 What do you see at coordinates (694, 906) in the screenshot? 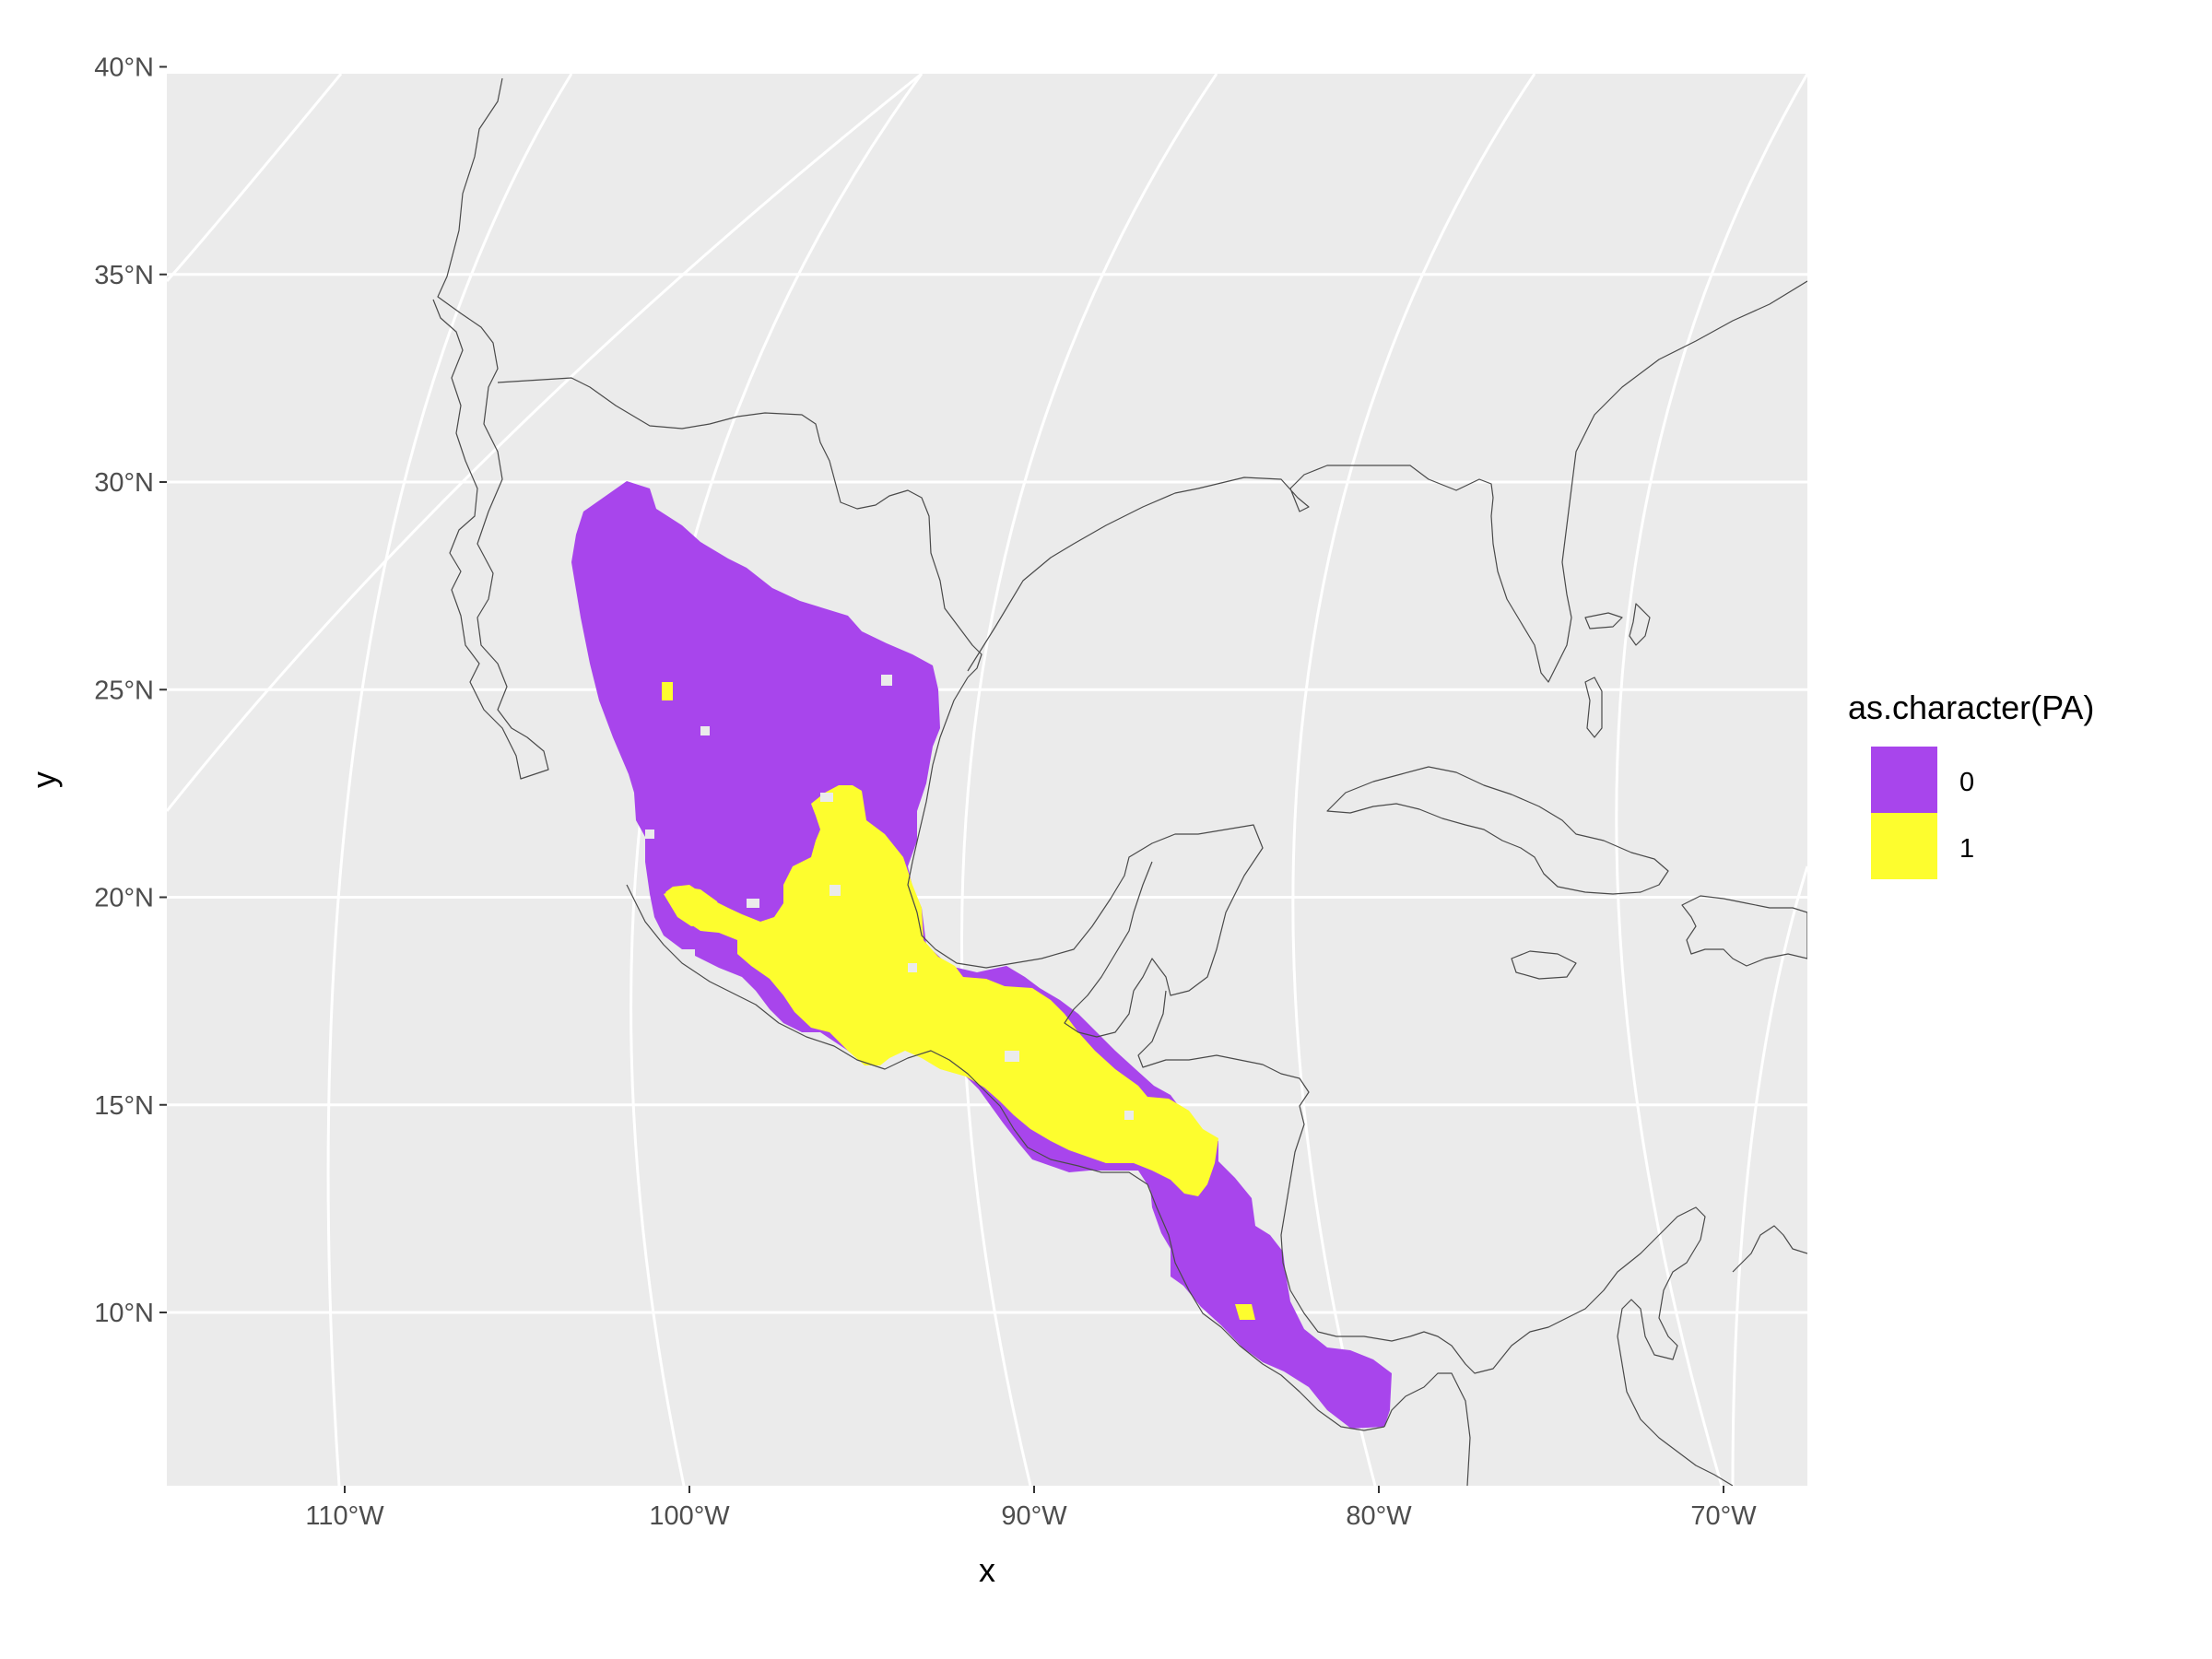
I see `presence-region-west` at bounding box center [694, 906].